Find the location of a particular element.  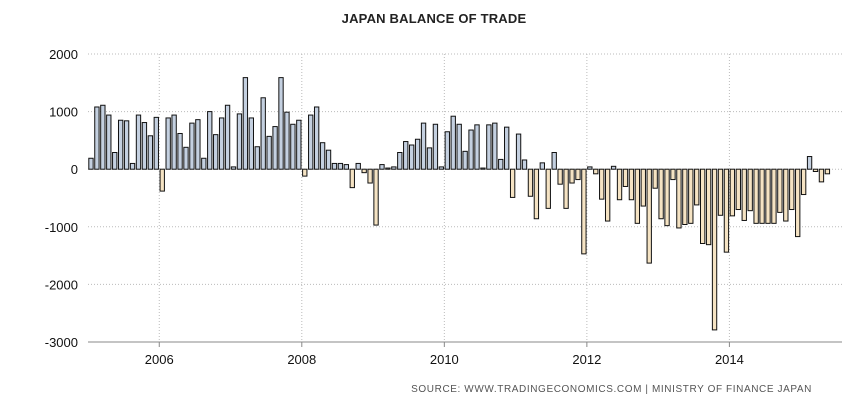

x-tick-label: 2006 is located at coordinates (159, 359).